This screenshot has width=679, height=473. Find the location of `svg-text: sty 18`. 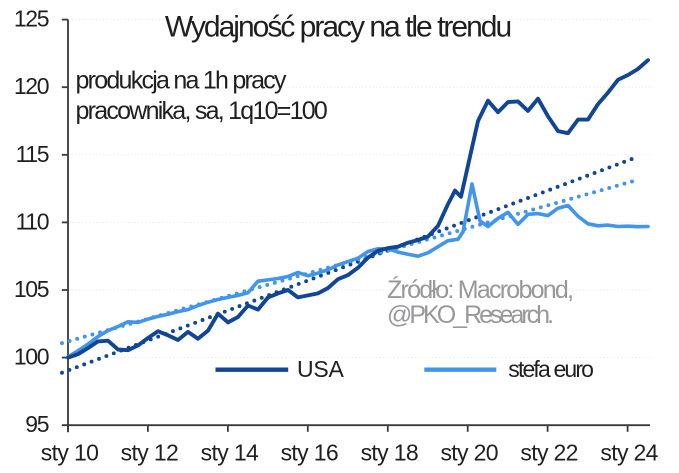

svg-text: sty 18 is located at coordinates (389, 453).